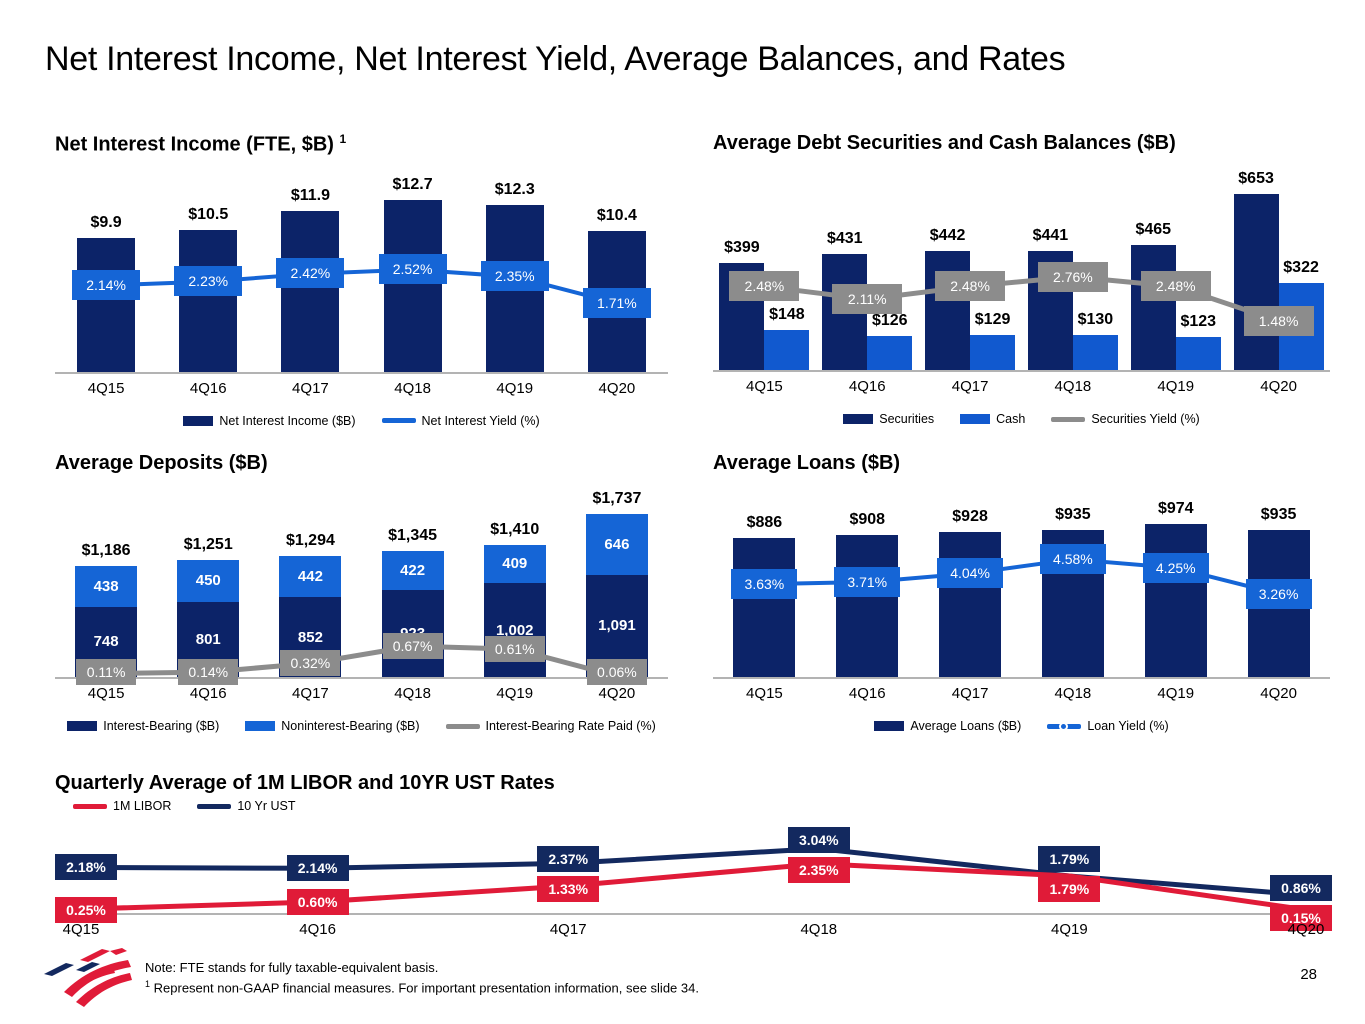 This screenshot has height=1024, width=1365. Describe the element at coordinates (867, 519) in the screenshot. I see `bar-value-label: $908` at that location.